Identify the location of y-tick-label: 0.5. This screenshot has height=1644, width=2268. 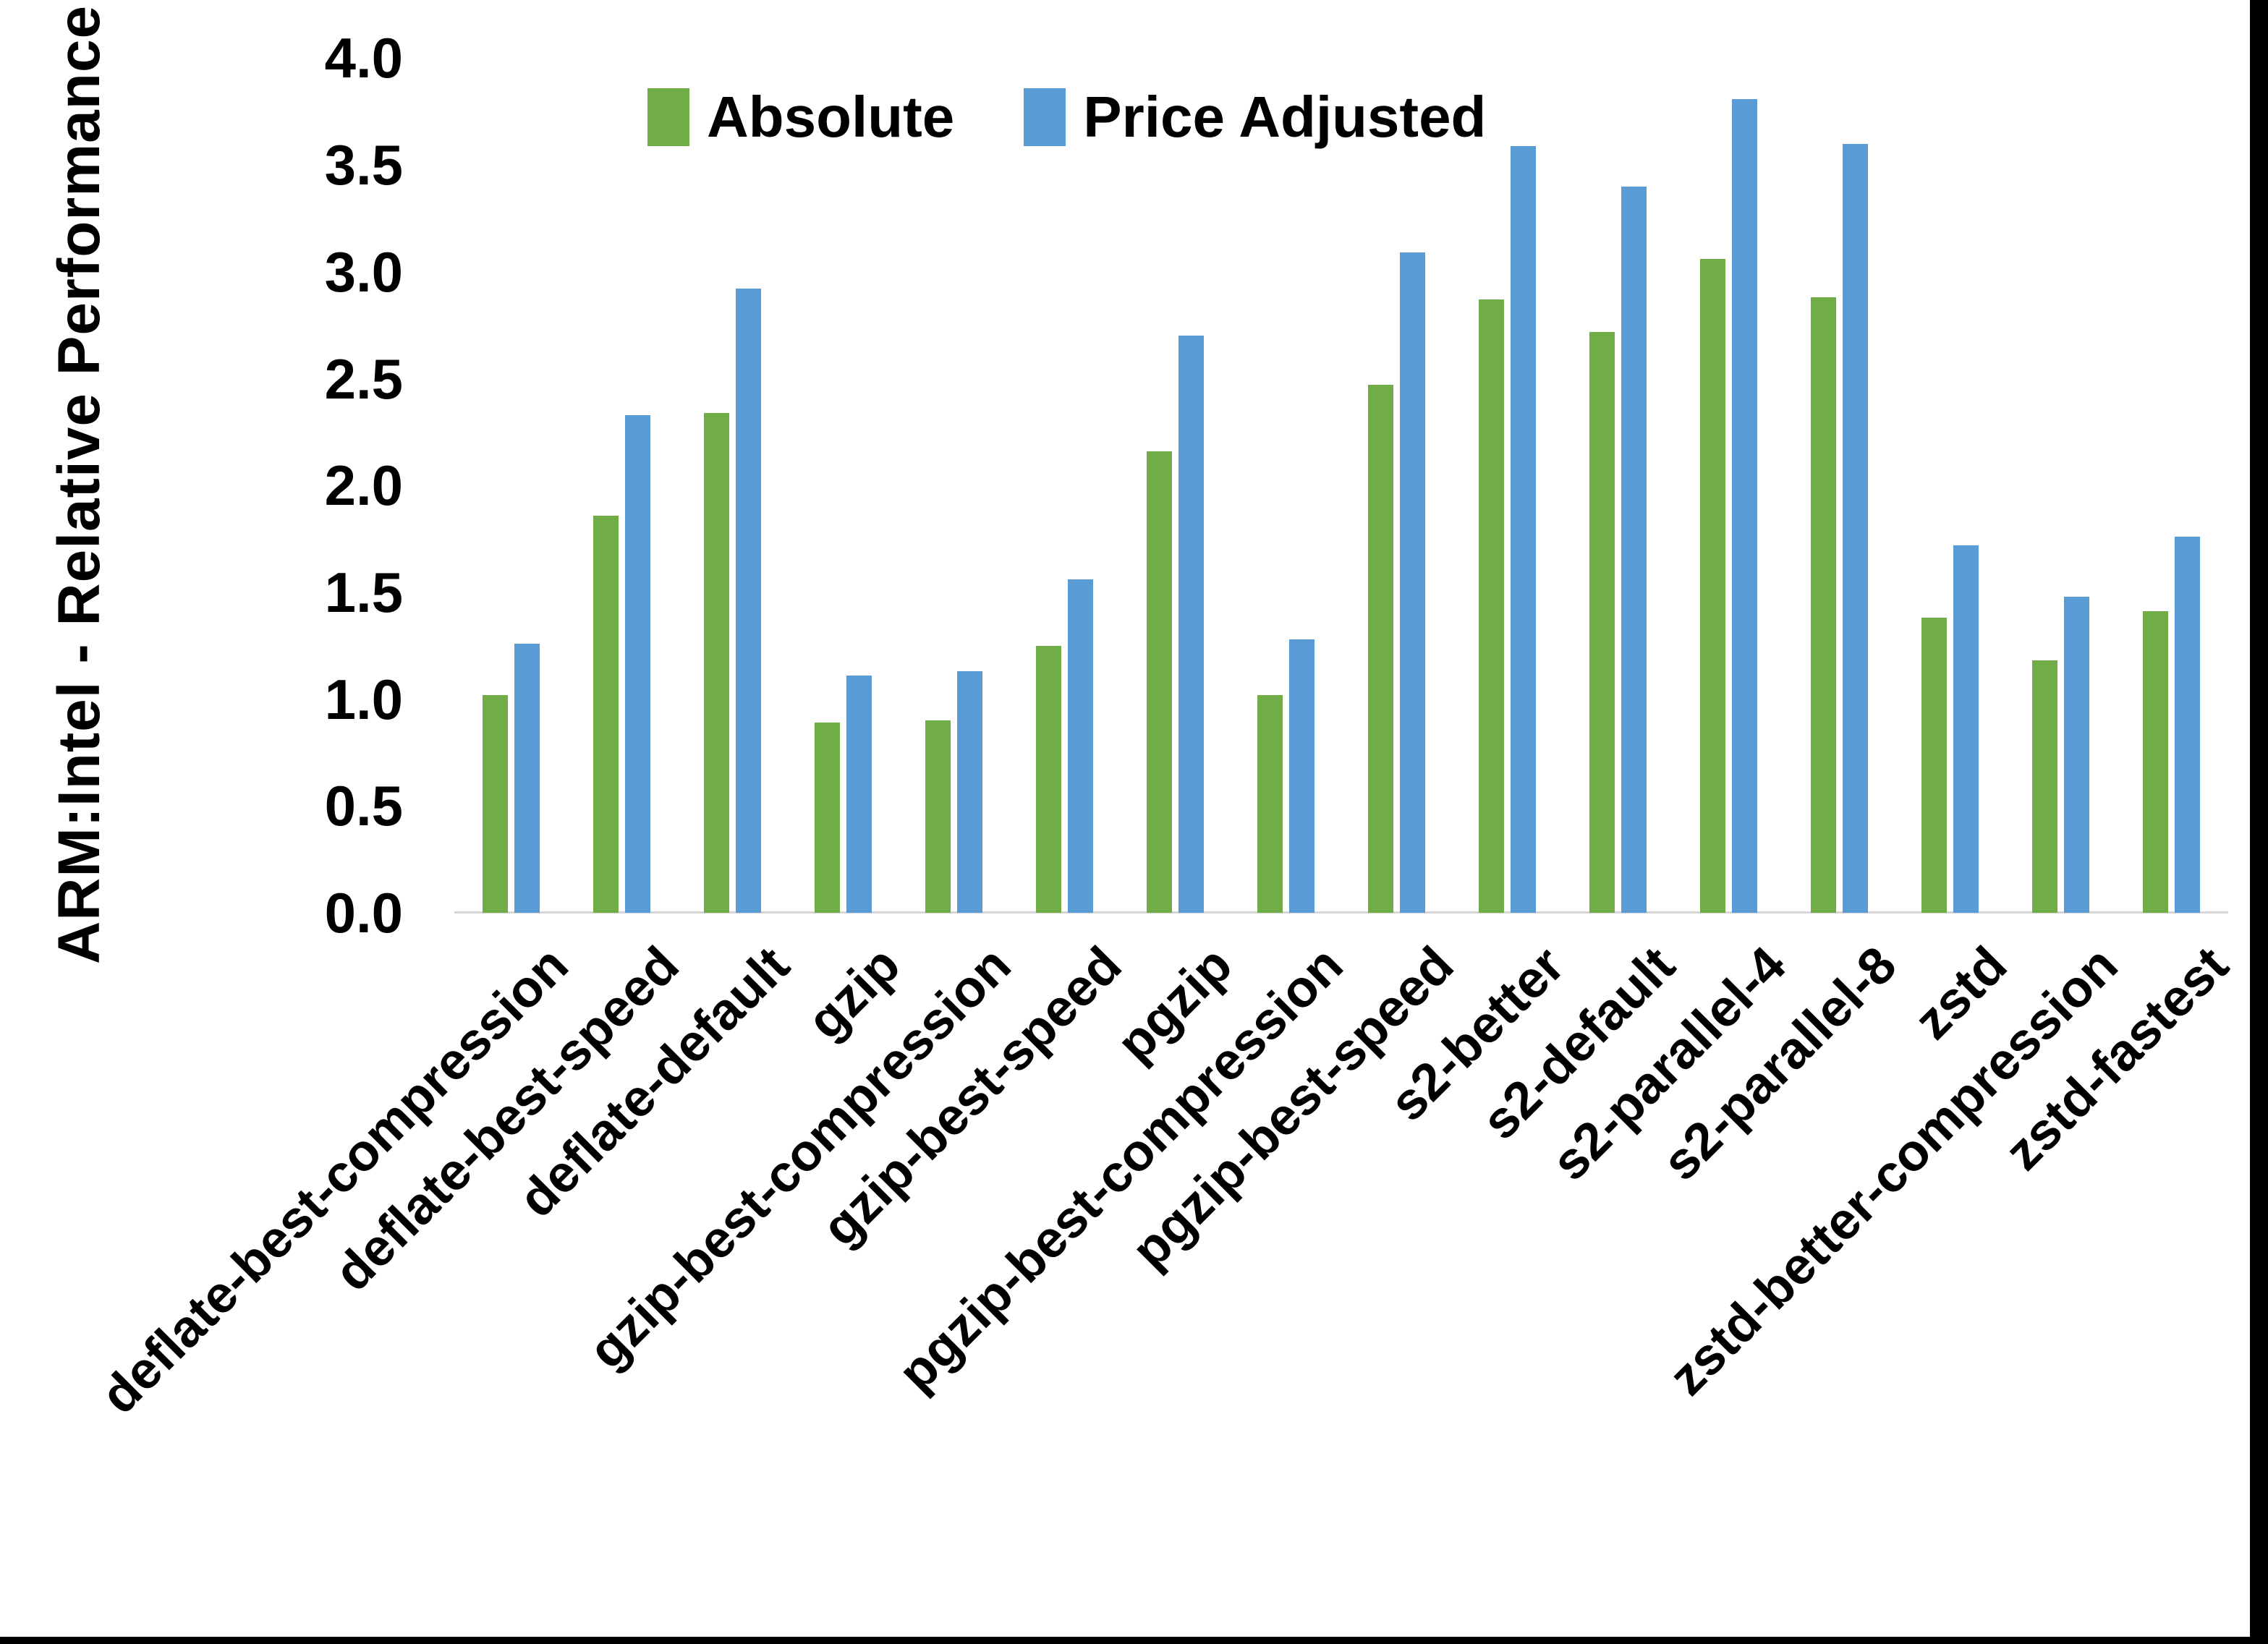
(363, 806).